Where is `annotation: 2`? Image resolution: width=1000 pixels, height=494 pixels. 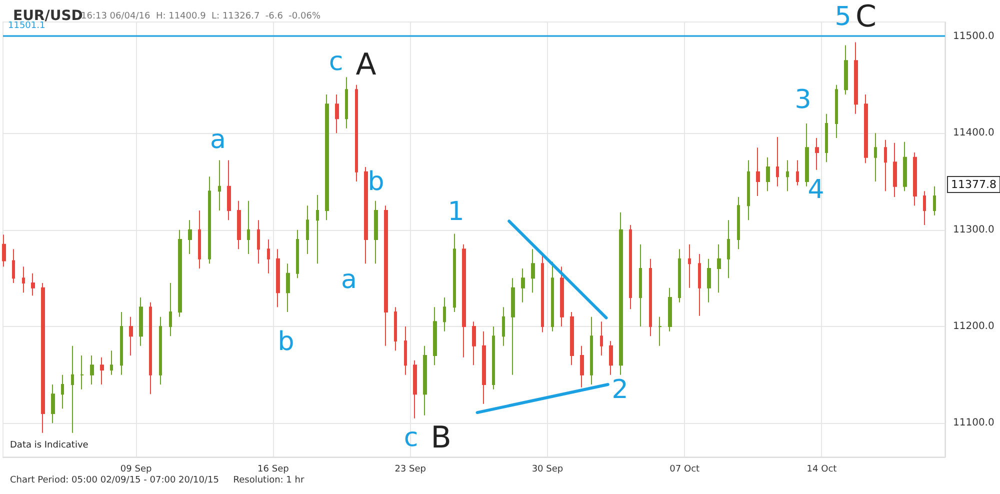
annotation: 2 is located at coordinates (620, 390).